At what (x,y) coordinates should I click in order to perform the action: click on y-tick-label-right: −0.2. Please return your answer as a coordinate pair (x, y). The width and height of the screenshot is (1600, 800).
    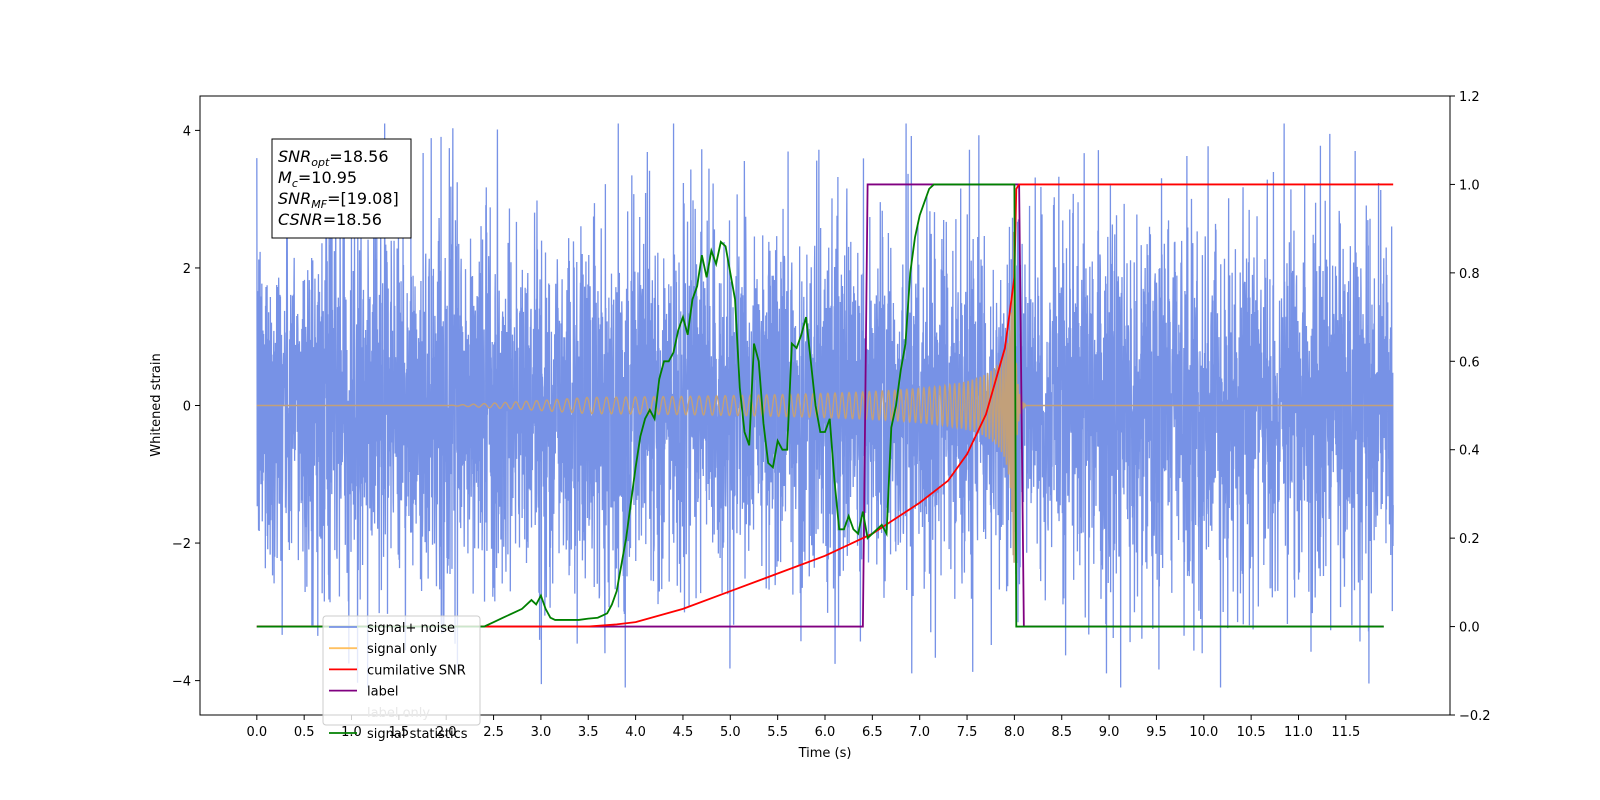
    Looking at the image, I should click on (1475, 716).